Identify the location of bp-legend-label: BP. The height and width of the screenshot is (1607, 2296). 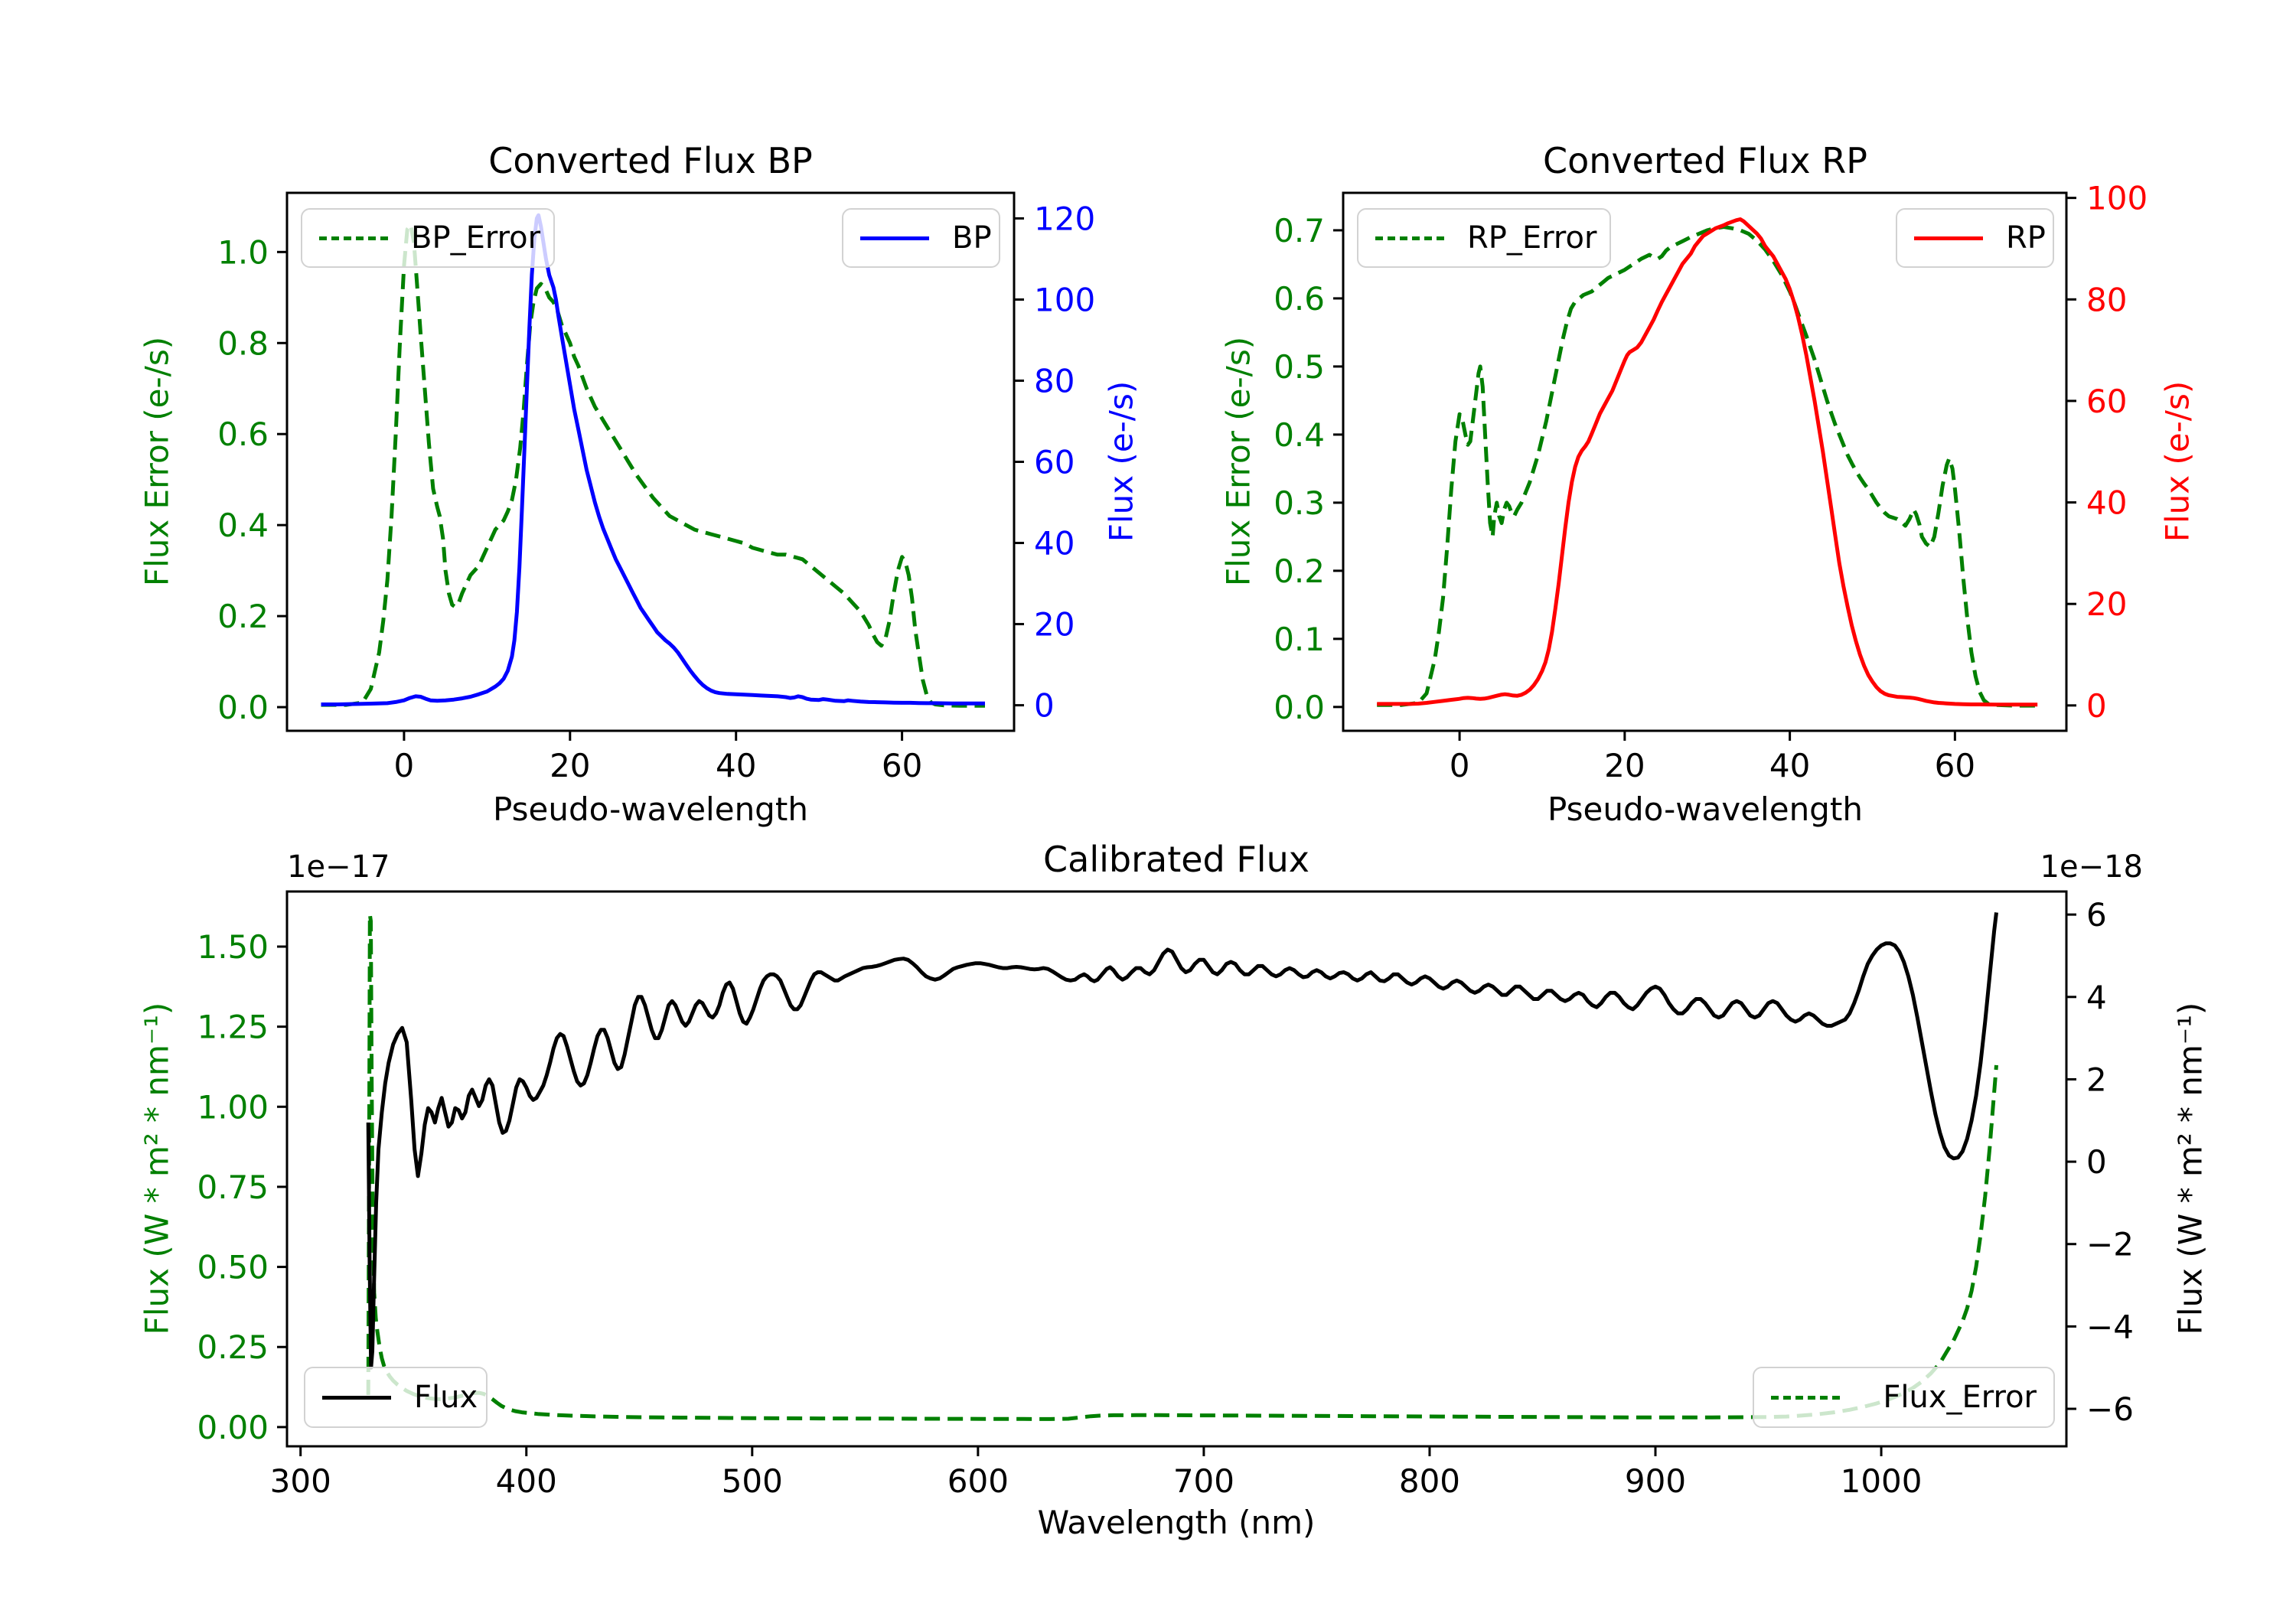
(972, 238).